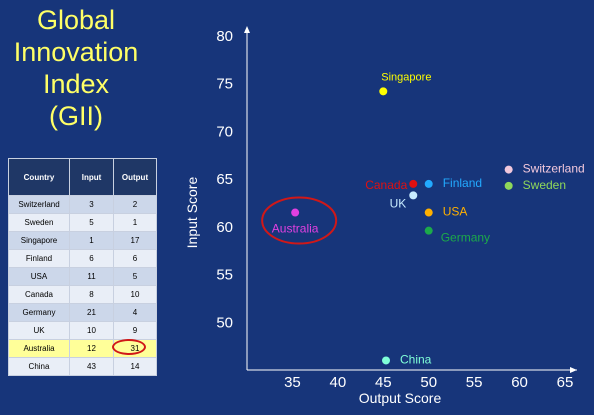 This screenshot has width=594, height=415. What do you see at coordinates (383, 382) in the screenshot?
I see `x-tick-label: 45` at bounding box center [383, 382].